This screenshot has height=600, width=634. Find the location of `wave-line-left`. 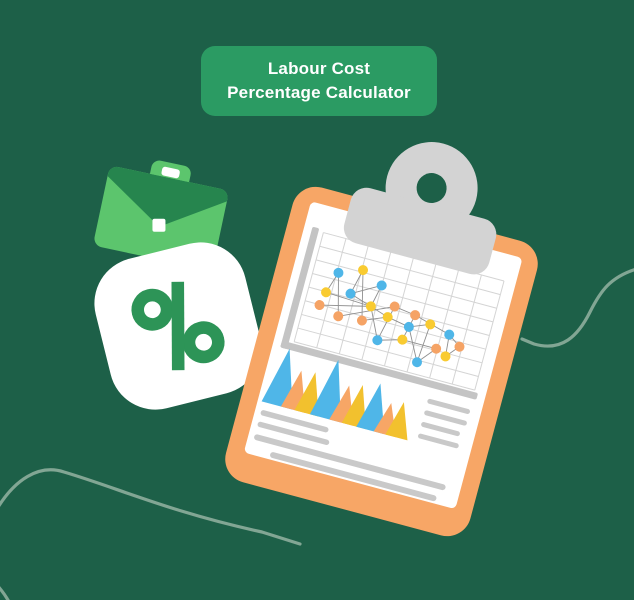

wave-line-left is located at coordinates (151, 507).